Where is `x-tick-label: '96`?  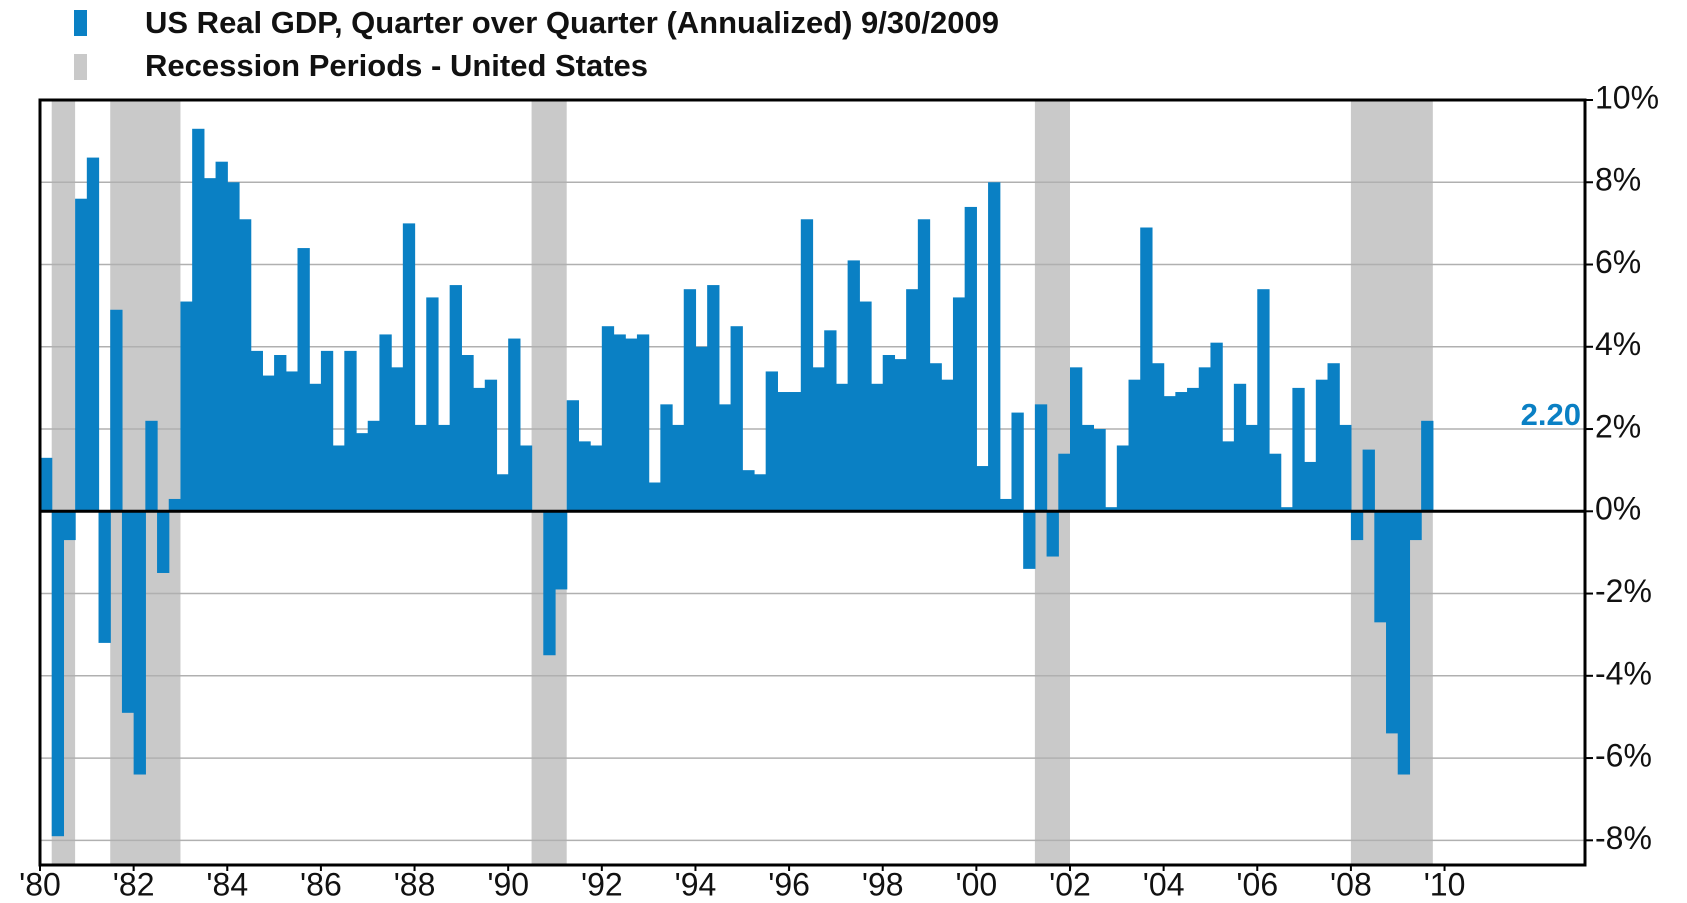 x-tick-label: '96 is located at coordinates (789, 884).